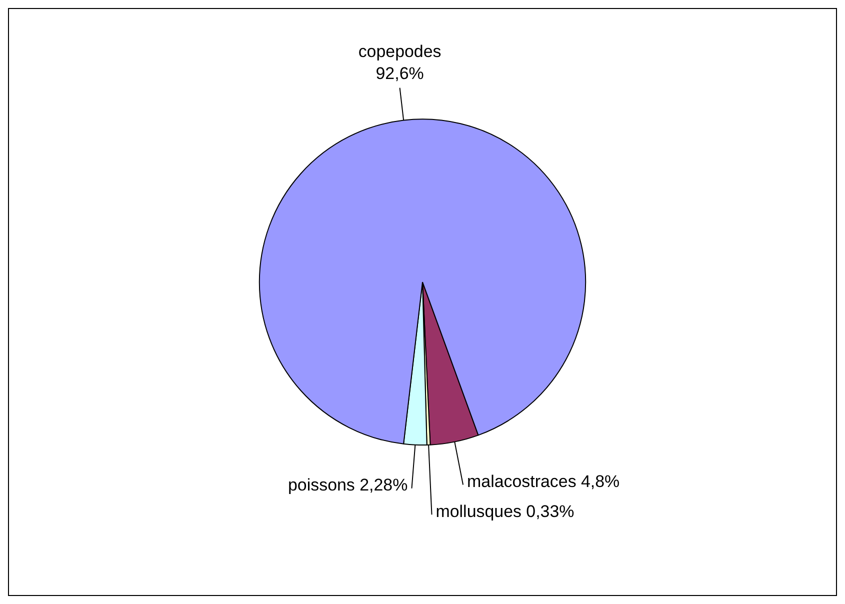 This screenshot has height=604, width=845. I want to click on slice-label: poissons 2,28%, so click(348, 485).